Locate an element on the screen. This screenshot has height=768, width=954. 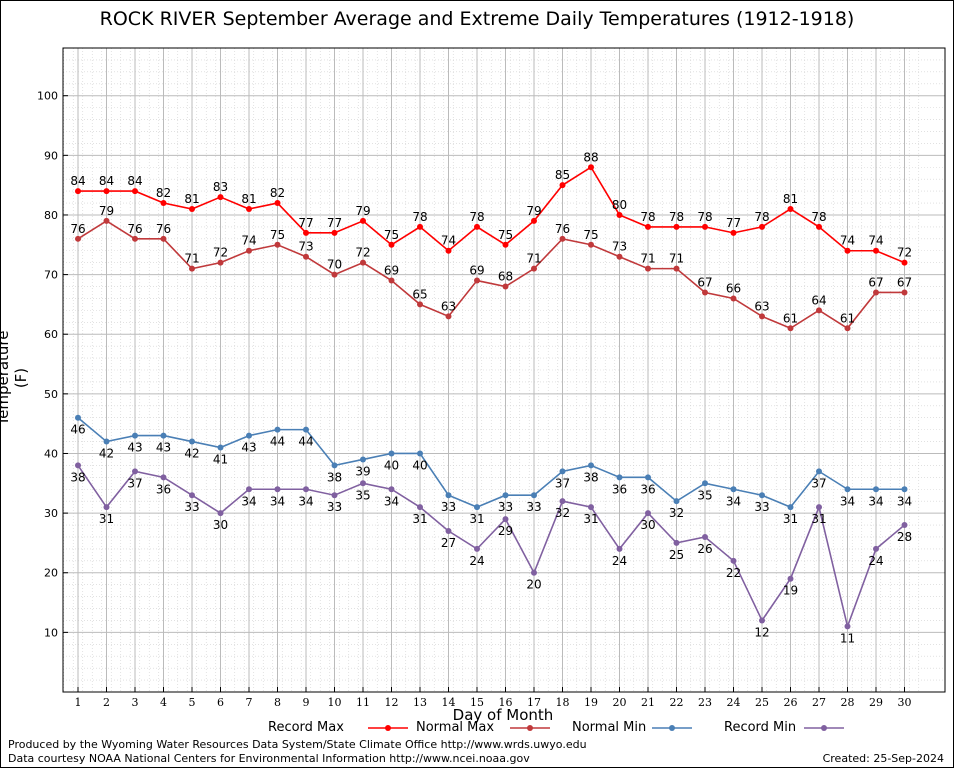
data-label-normal-max: 73 is located at coordinates (619, 247).